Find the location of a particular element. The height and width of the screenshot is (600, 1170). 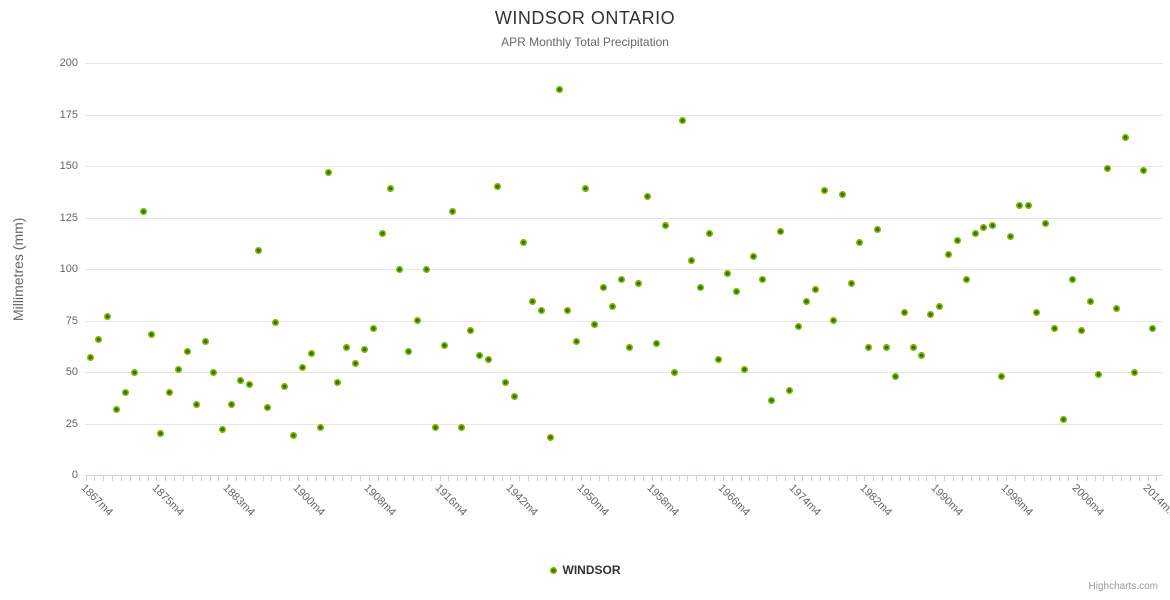

legend-item-windsor: WINDSOR is located at coordinates (585, 570).